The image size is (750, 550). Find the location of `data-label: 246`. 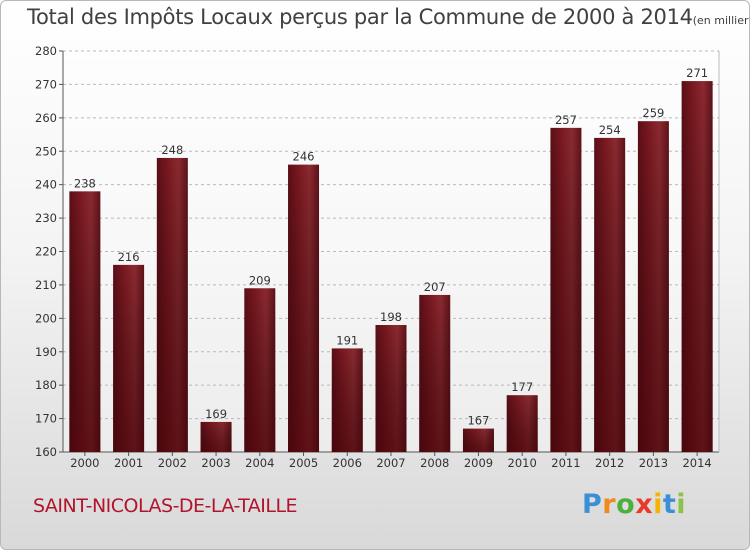

data-label: 246 is located at coordinates (304, 157).